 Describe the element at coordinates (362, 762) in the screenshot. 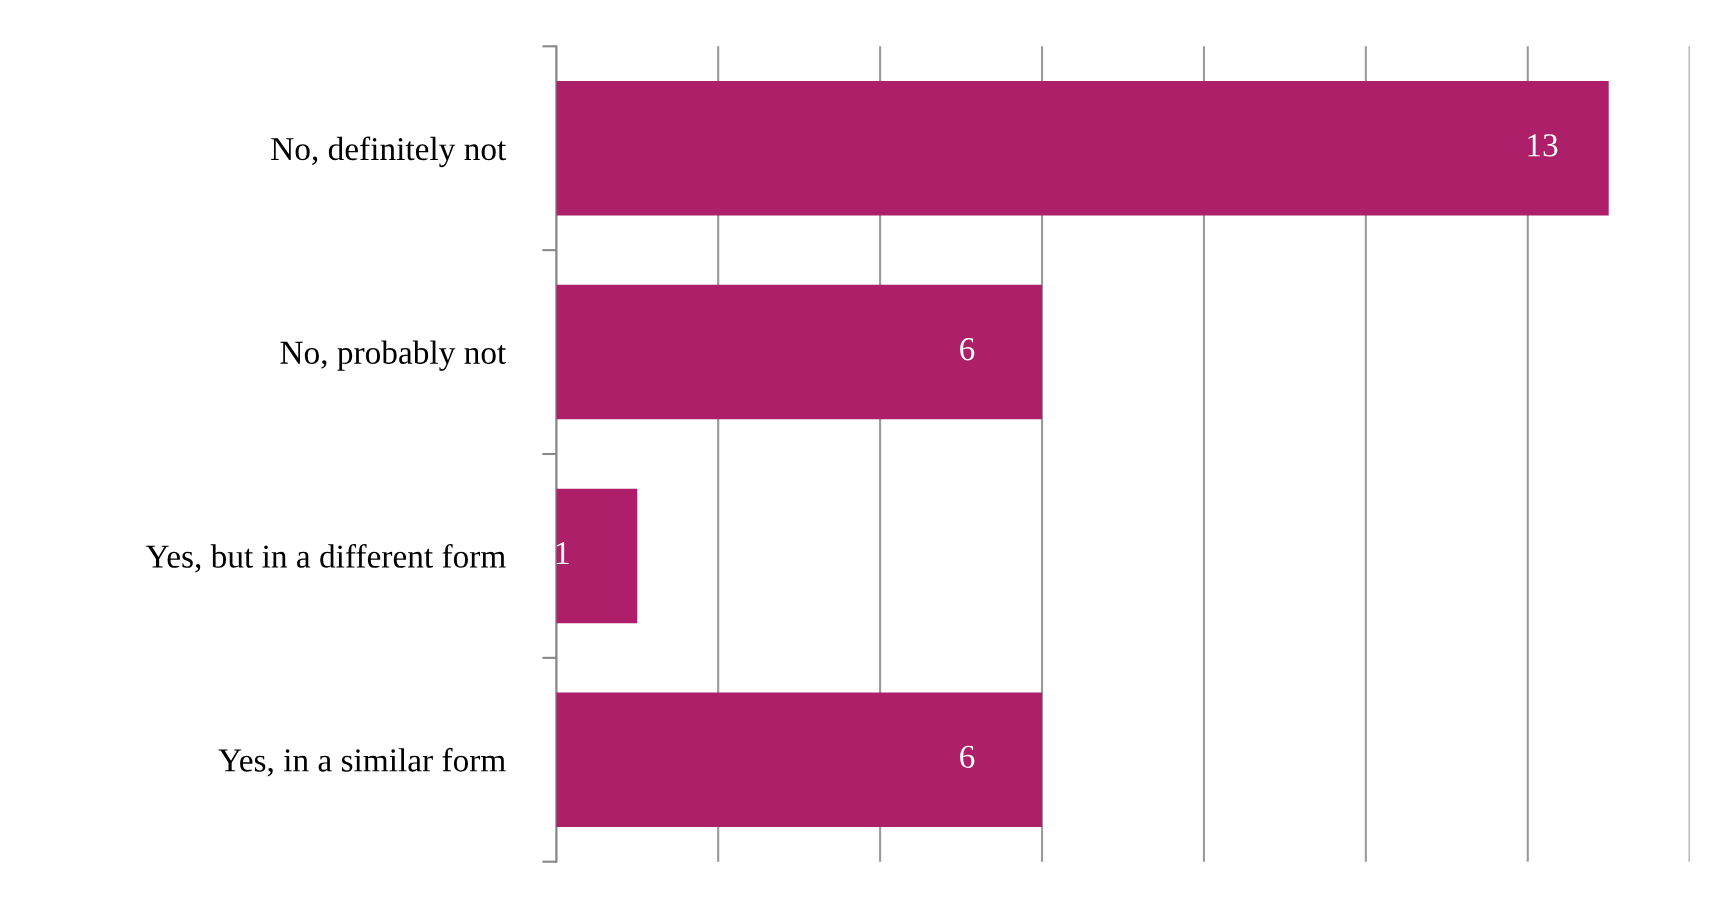

I see `y-tick-label: Yes, in a similar form` at that location.